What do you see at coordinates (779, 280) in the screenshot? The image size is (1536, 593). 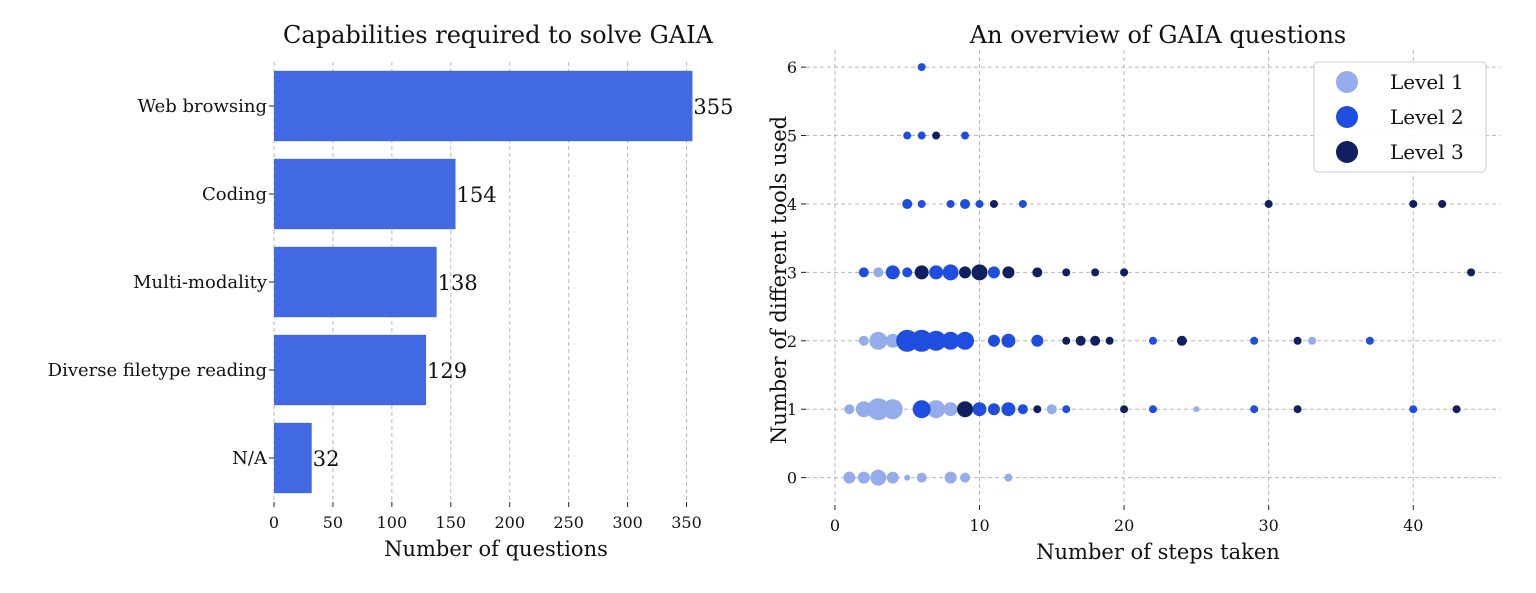 I see `scatter-chart-y-axis-label: Number of different tools used` at bounding box center [779, 280].